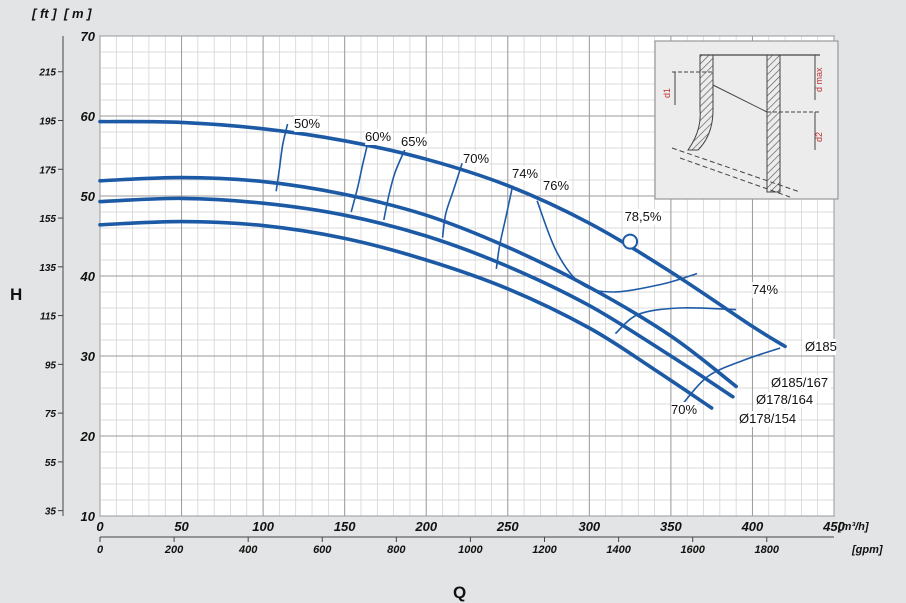 This screenshot has width=906, height=603. What do you see at coordinates (88, 276) in the screenshot?
I see `y-tick-label: 40` at bounding box center [88, 276].